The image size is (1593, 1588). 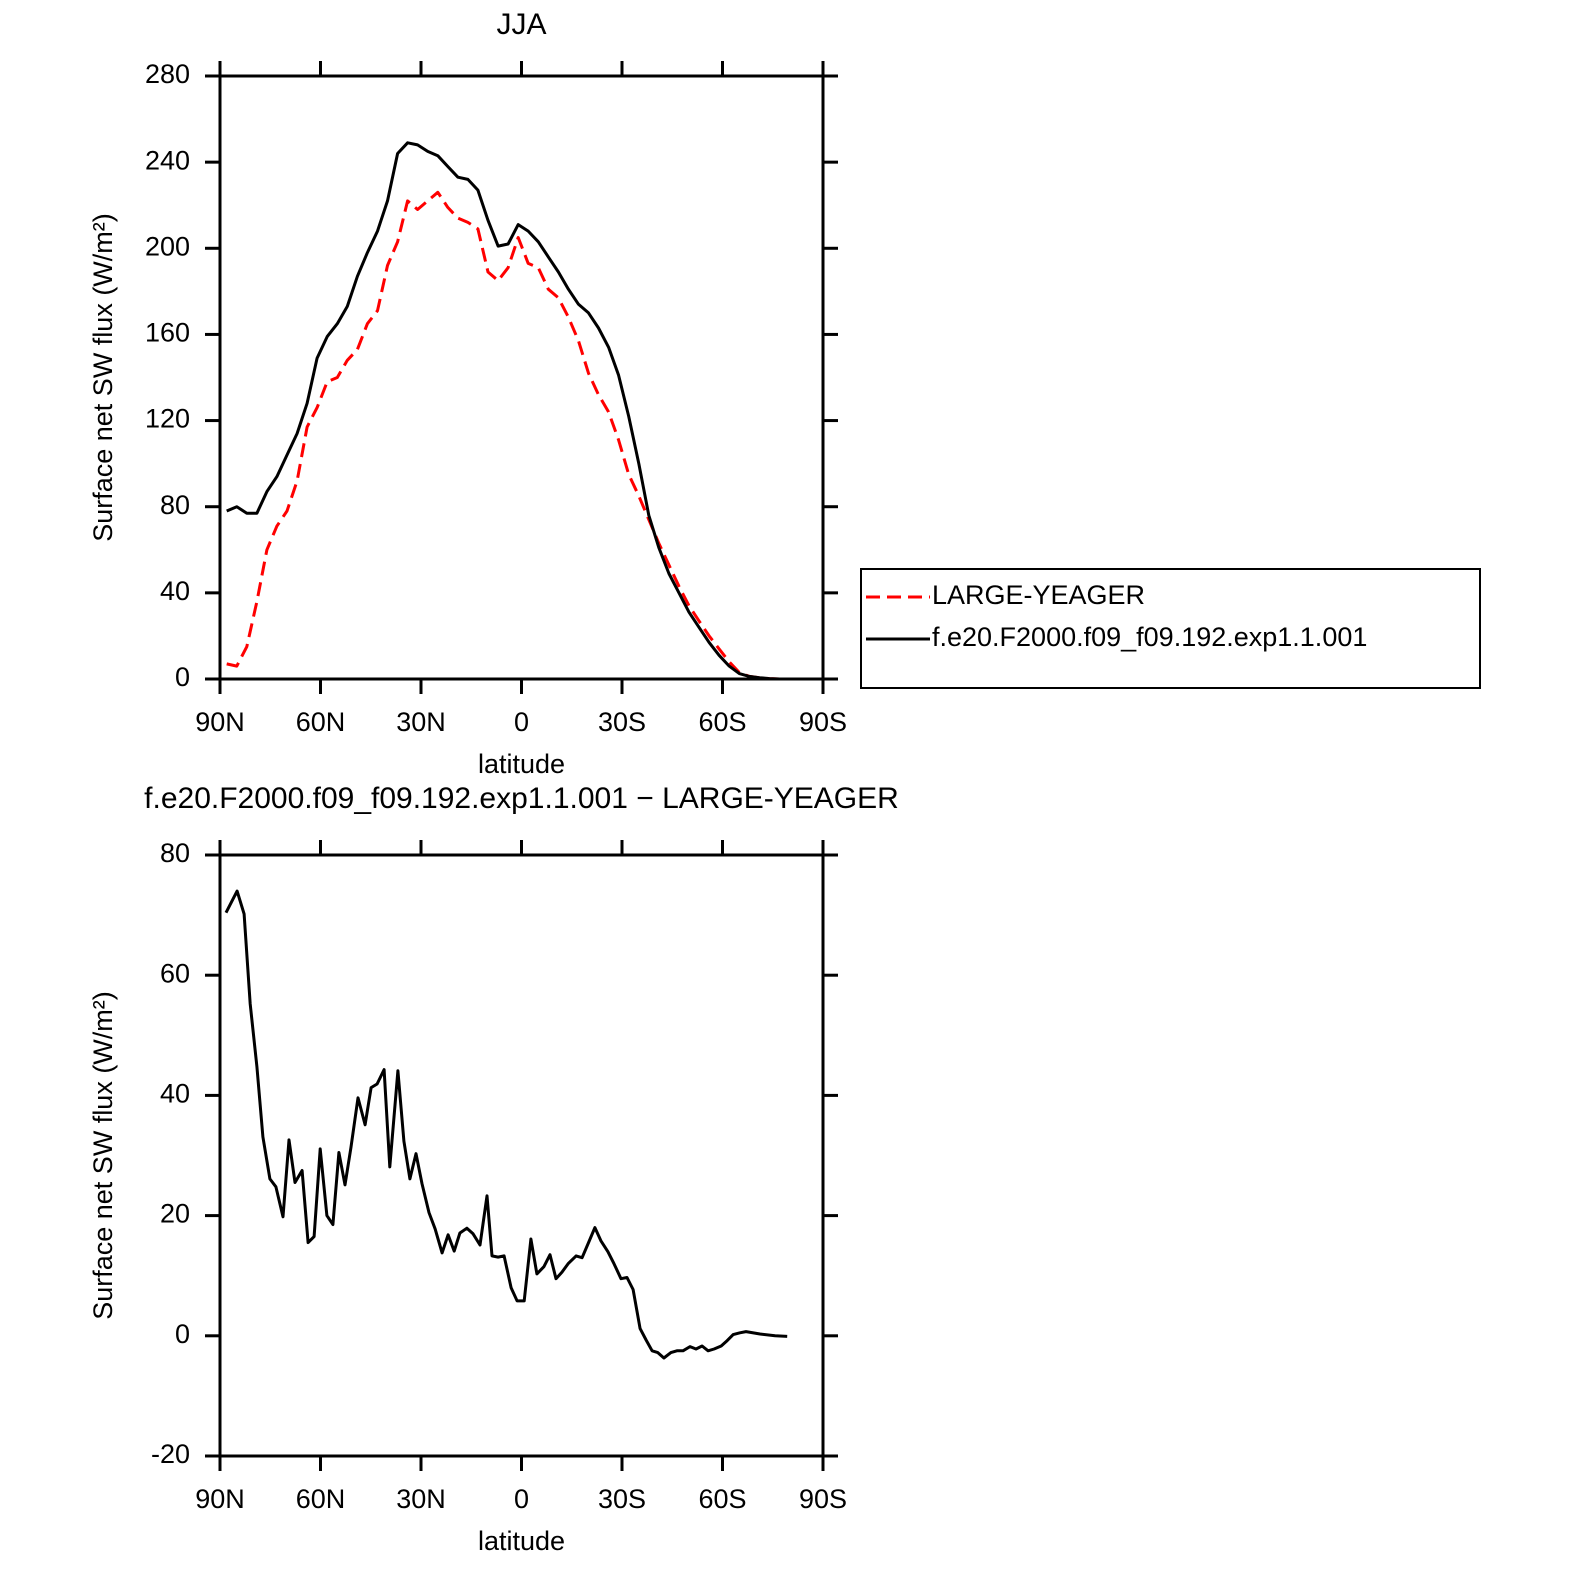 What do you see at coordinates (1149, 637) in the screenshot?
I see `legend-label: f.e20.F2000.f09_f09.192.exp1.1.001` at bounding box center [1149, 637].